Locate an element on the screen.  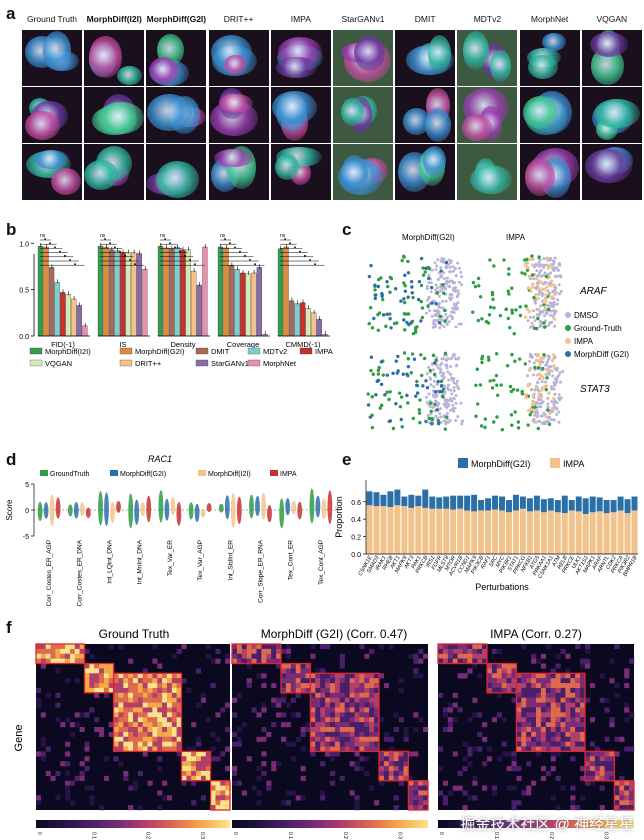
legend-label: MorphDiff(I2I) is located at coordinates (68, 351).